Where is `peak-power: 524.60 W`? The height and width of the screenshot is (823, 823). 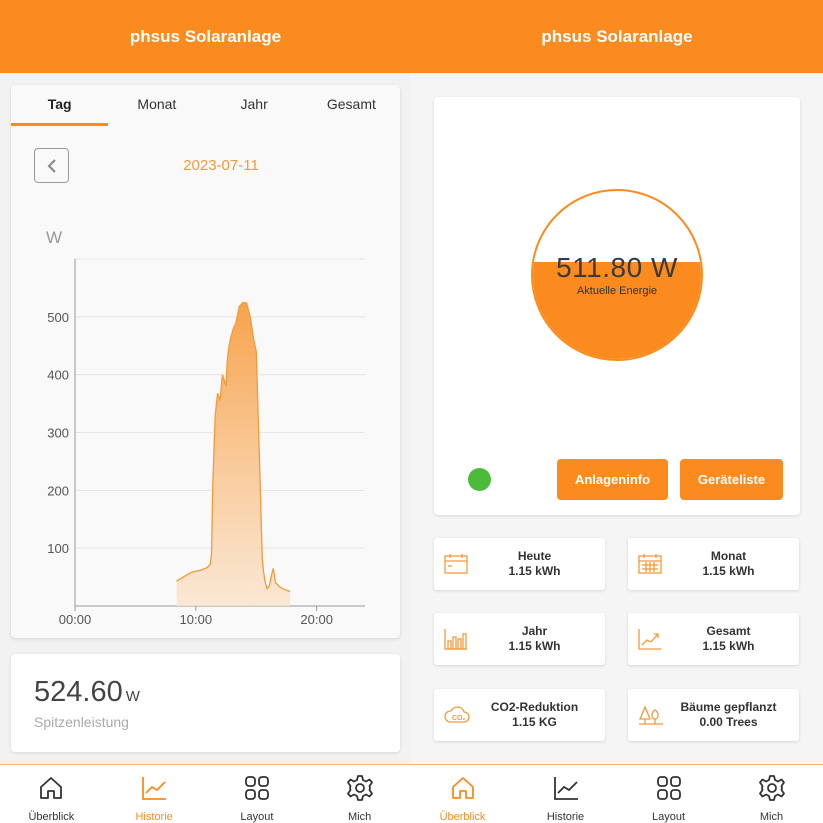
peak-power: 524.60 W is located at coordinates (87, 692).